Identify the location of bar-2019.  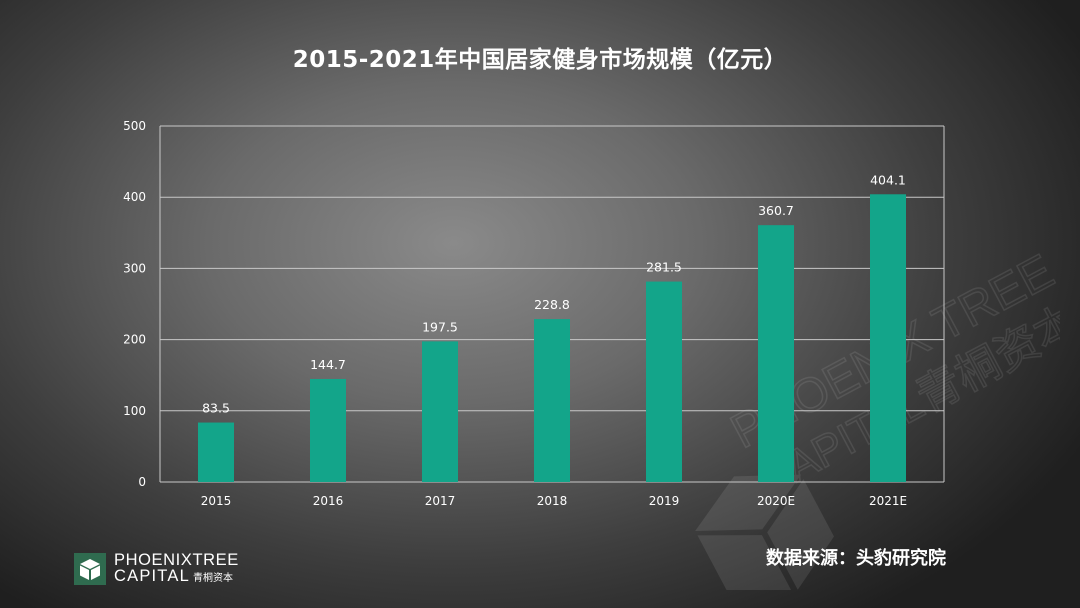
(664, 381).